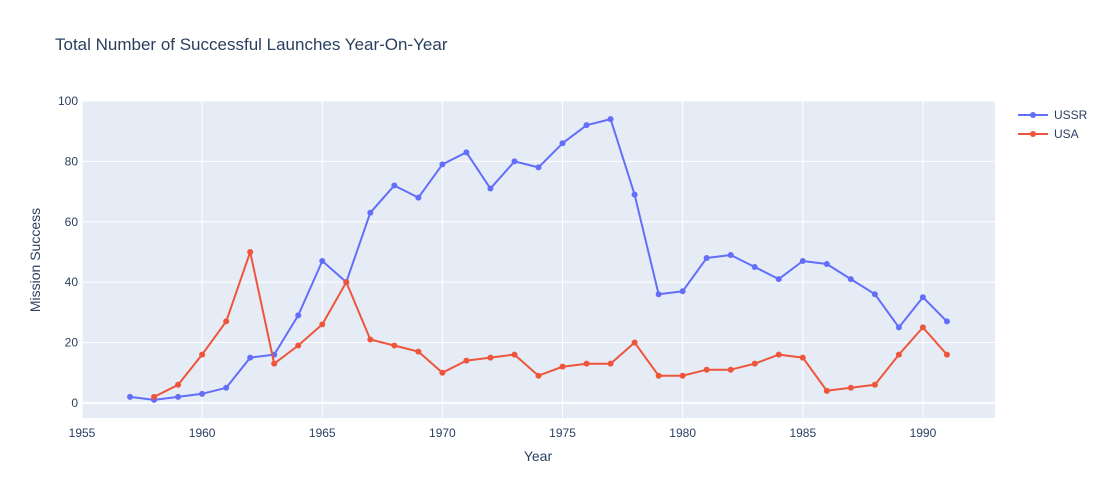 This screenshot has height=500, width=1100. What do you see at coordinates (562, 433) in the screenshot?
I see `x-tick-label: 1975` at bounding box center [562, 433].